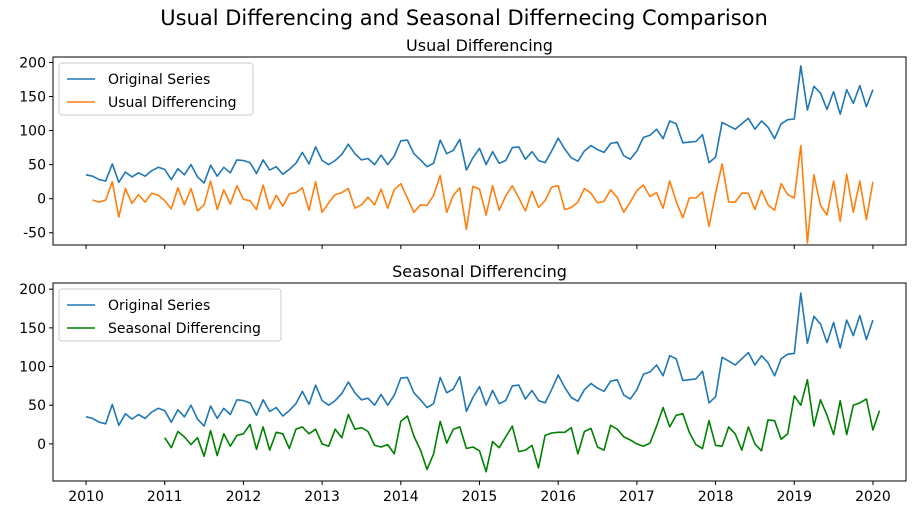  What do you see at coordinates (34, 234) in the screenshot?
I see `y-tick-label: -50` at bounding box center [34, 234].